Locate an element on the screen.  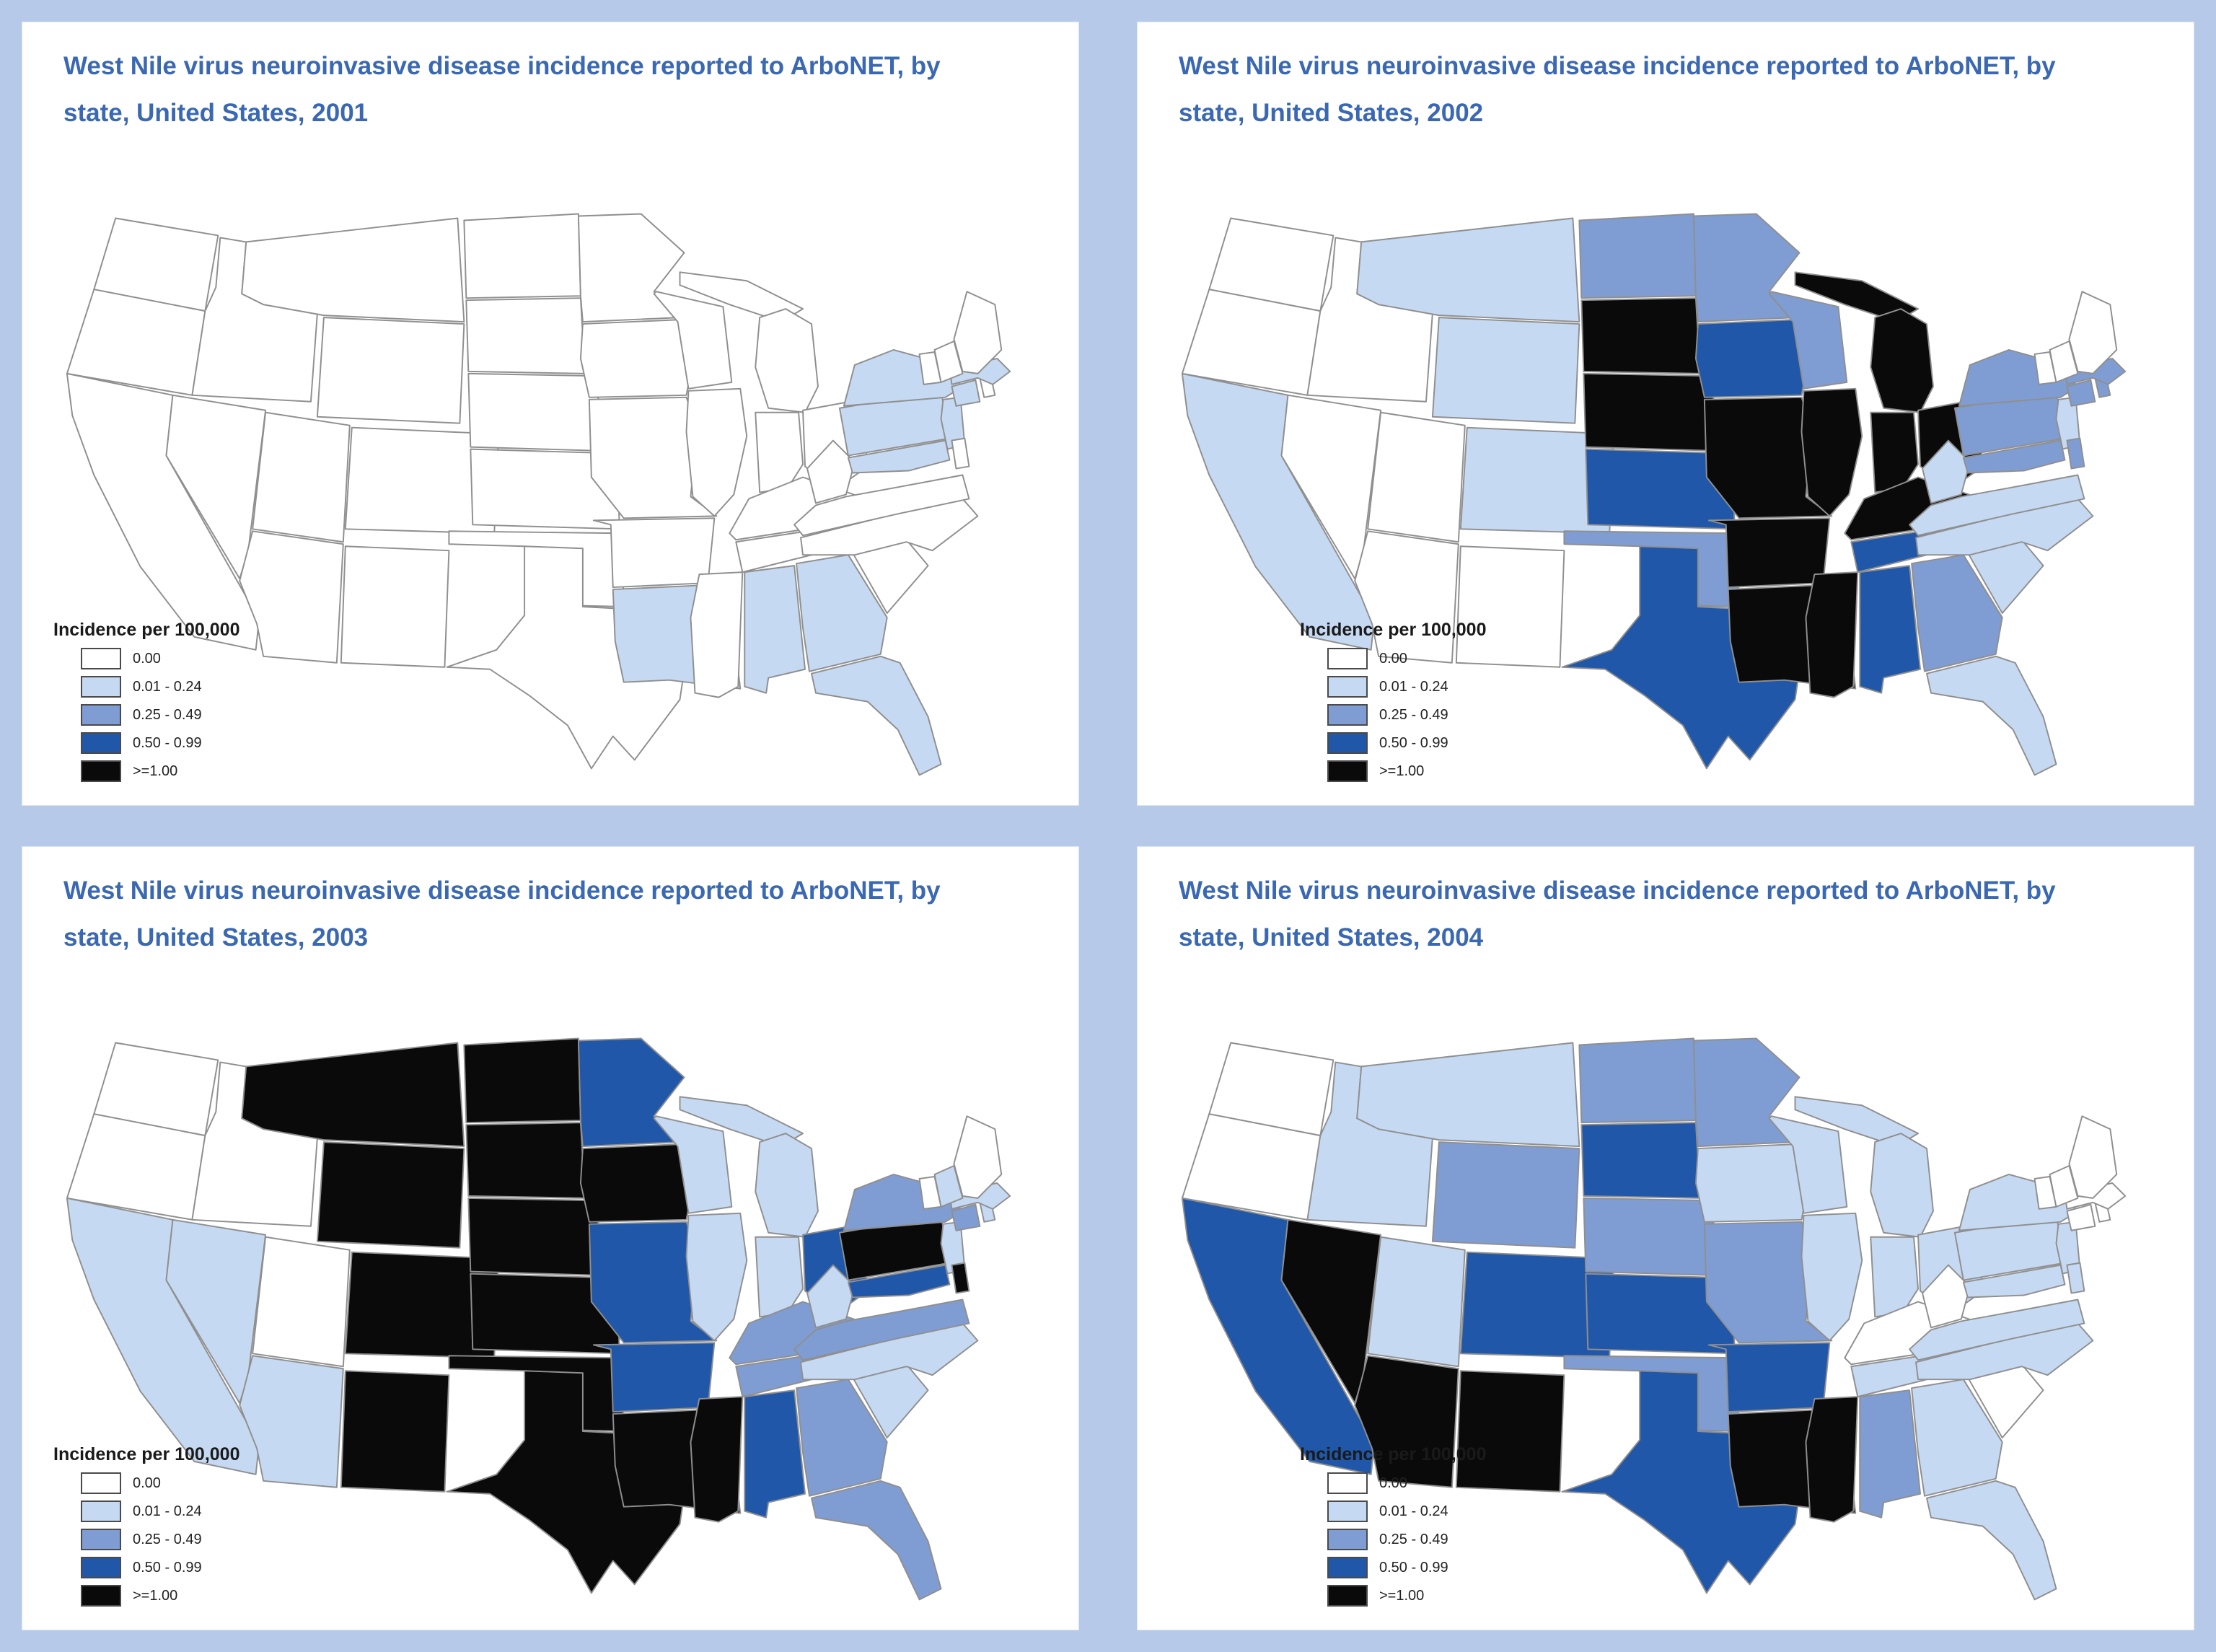
state-NM is located at coordinates (1510, 1431).